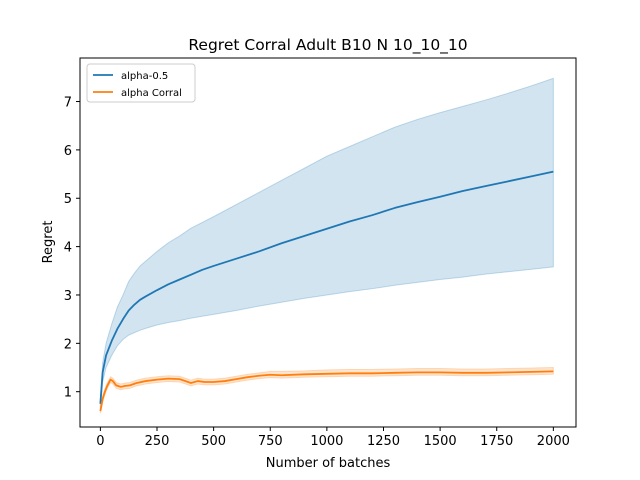 The width and height of the screenshot is (640, 480). Describe the element at coordinates (383, 441) in the screenshot. I see `x-tick-label: 1250` at that location.